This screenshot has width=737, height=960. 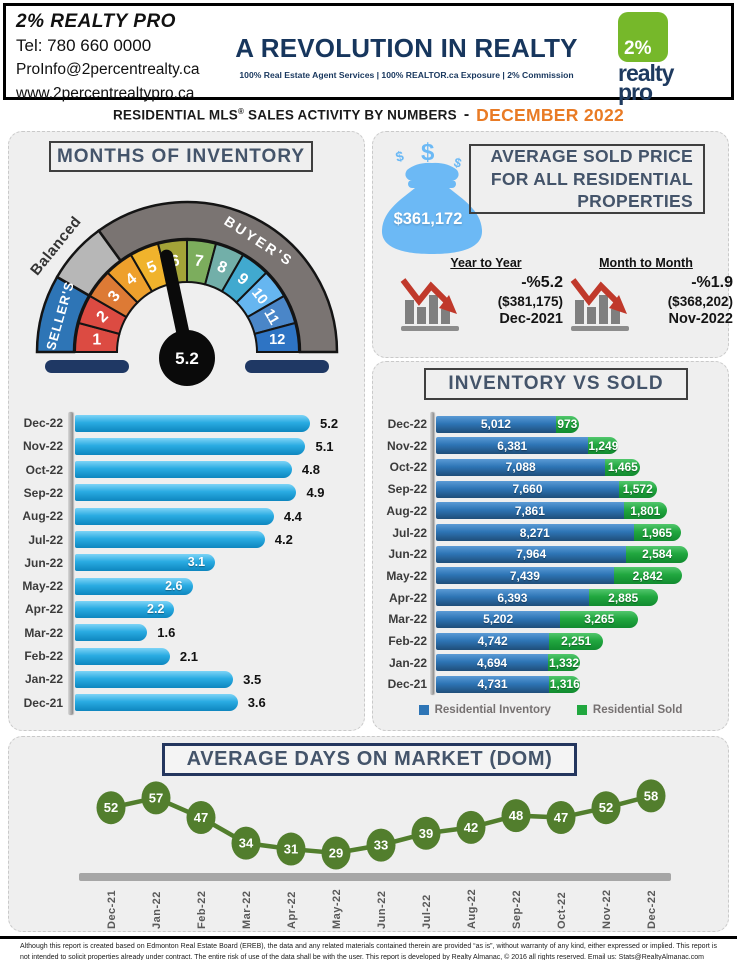 I want to click on bar-value: 4.8, so click(x=310, y=470).